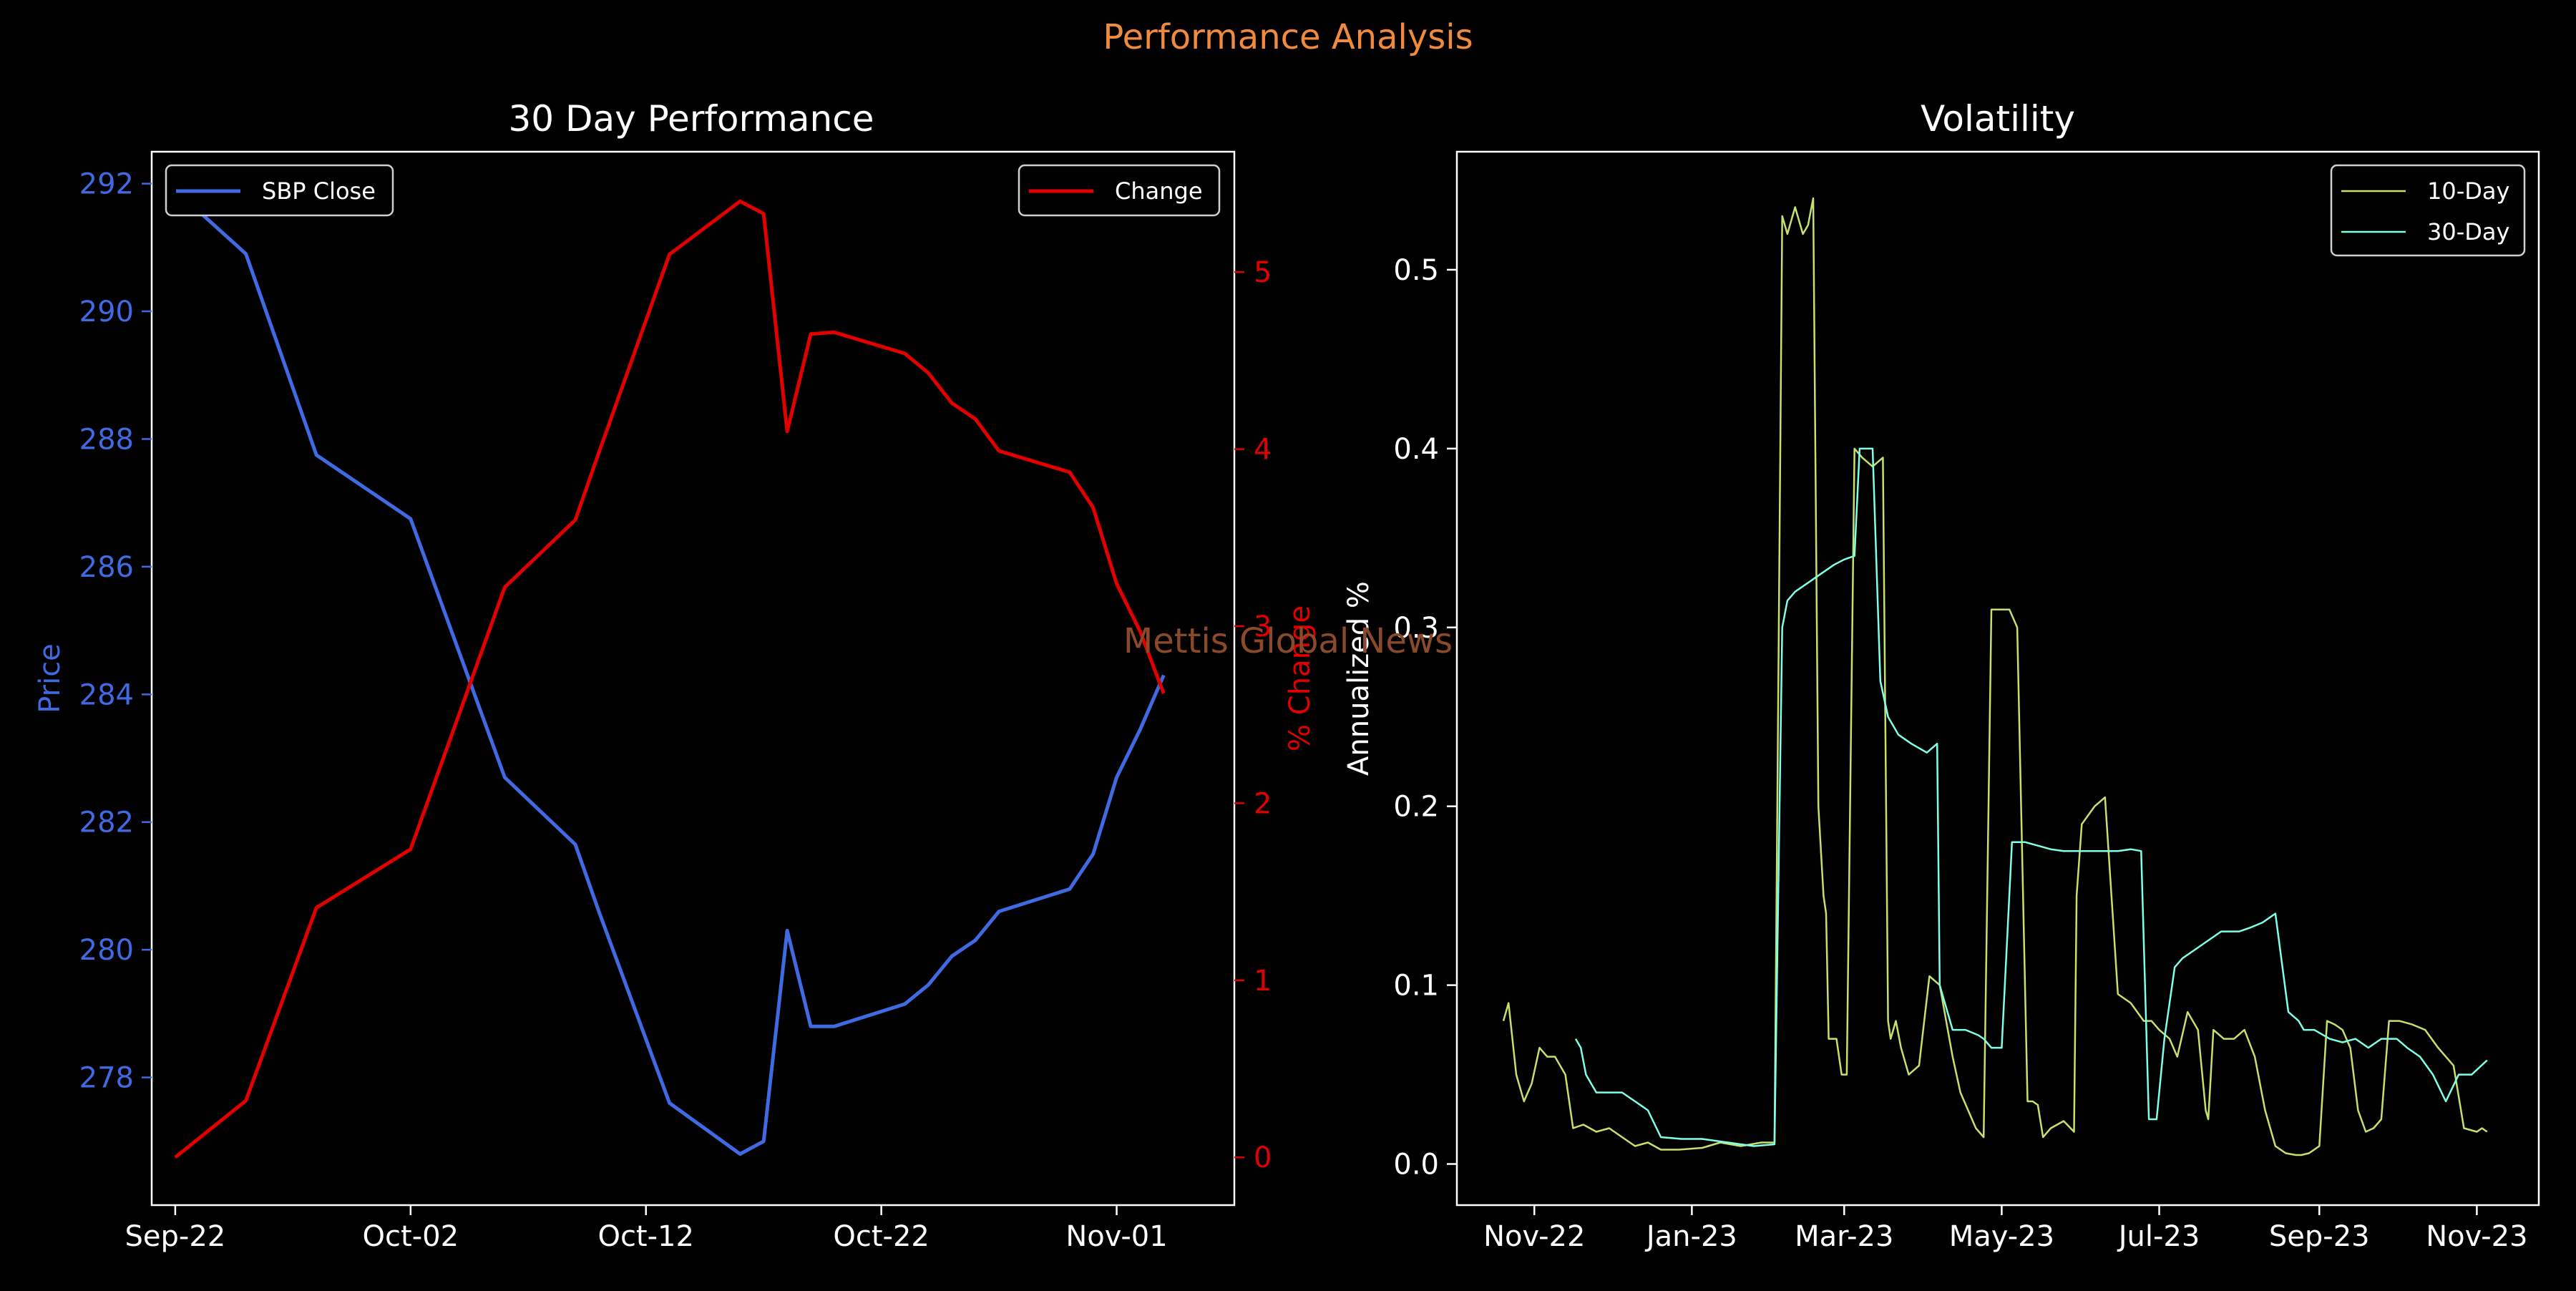 The width and height of the screenshot is (2576, 1291). What do you see at coordinates (106, 439) in the screenshot?
I see `price-tick-label: 288` at bounding box center [106, 439].